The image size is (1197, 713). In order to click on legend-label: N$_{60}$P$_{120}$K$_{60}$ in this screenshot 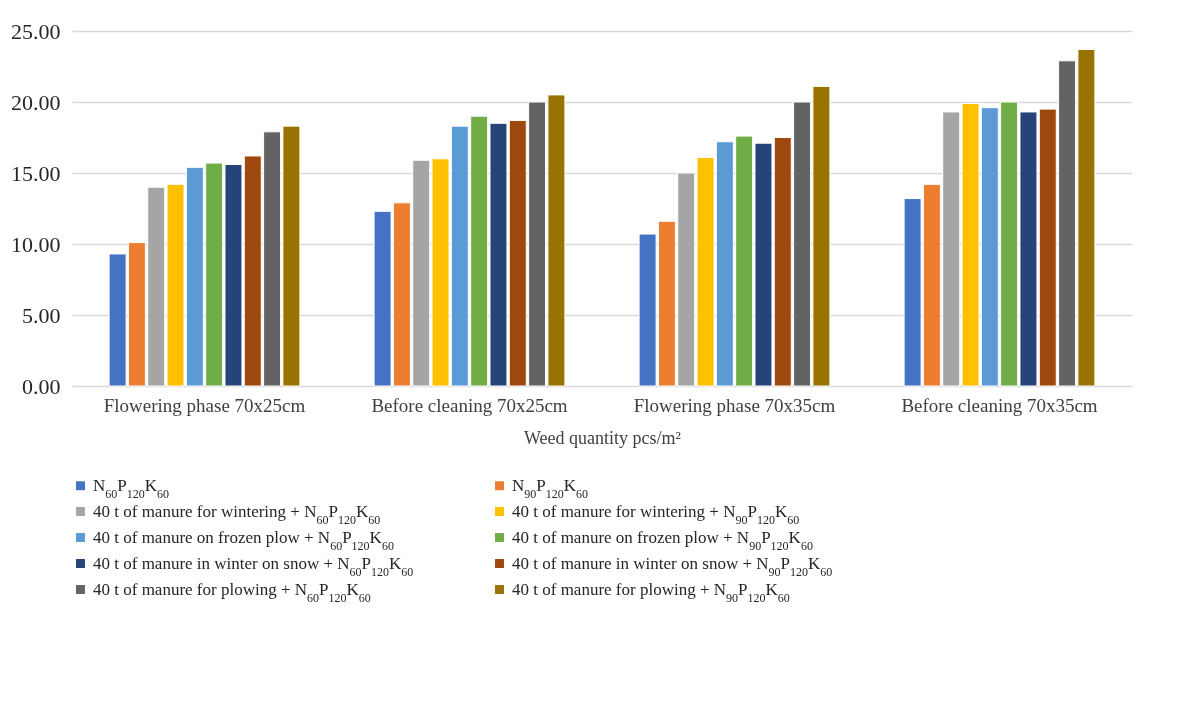, I will do `click(131, 488)`.